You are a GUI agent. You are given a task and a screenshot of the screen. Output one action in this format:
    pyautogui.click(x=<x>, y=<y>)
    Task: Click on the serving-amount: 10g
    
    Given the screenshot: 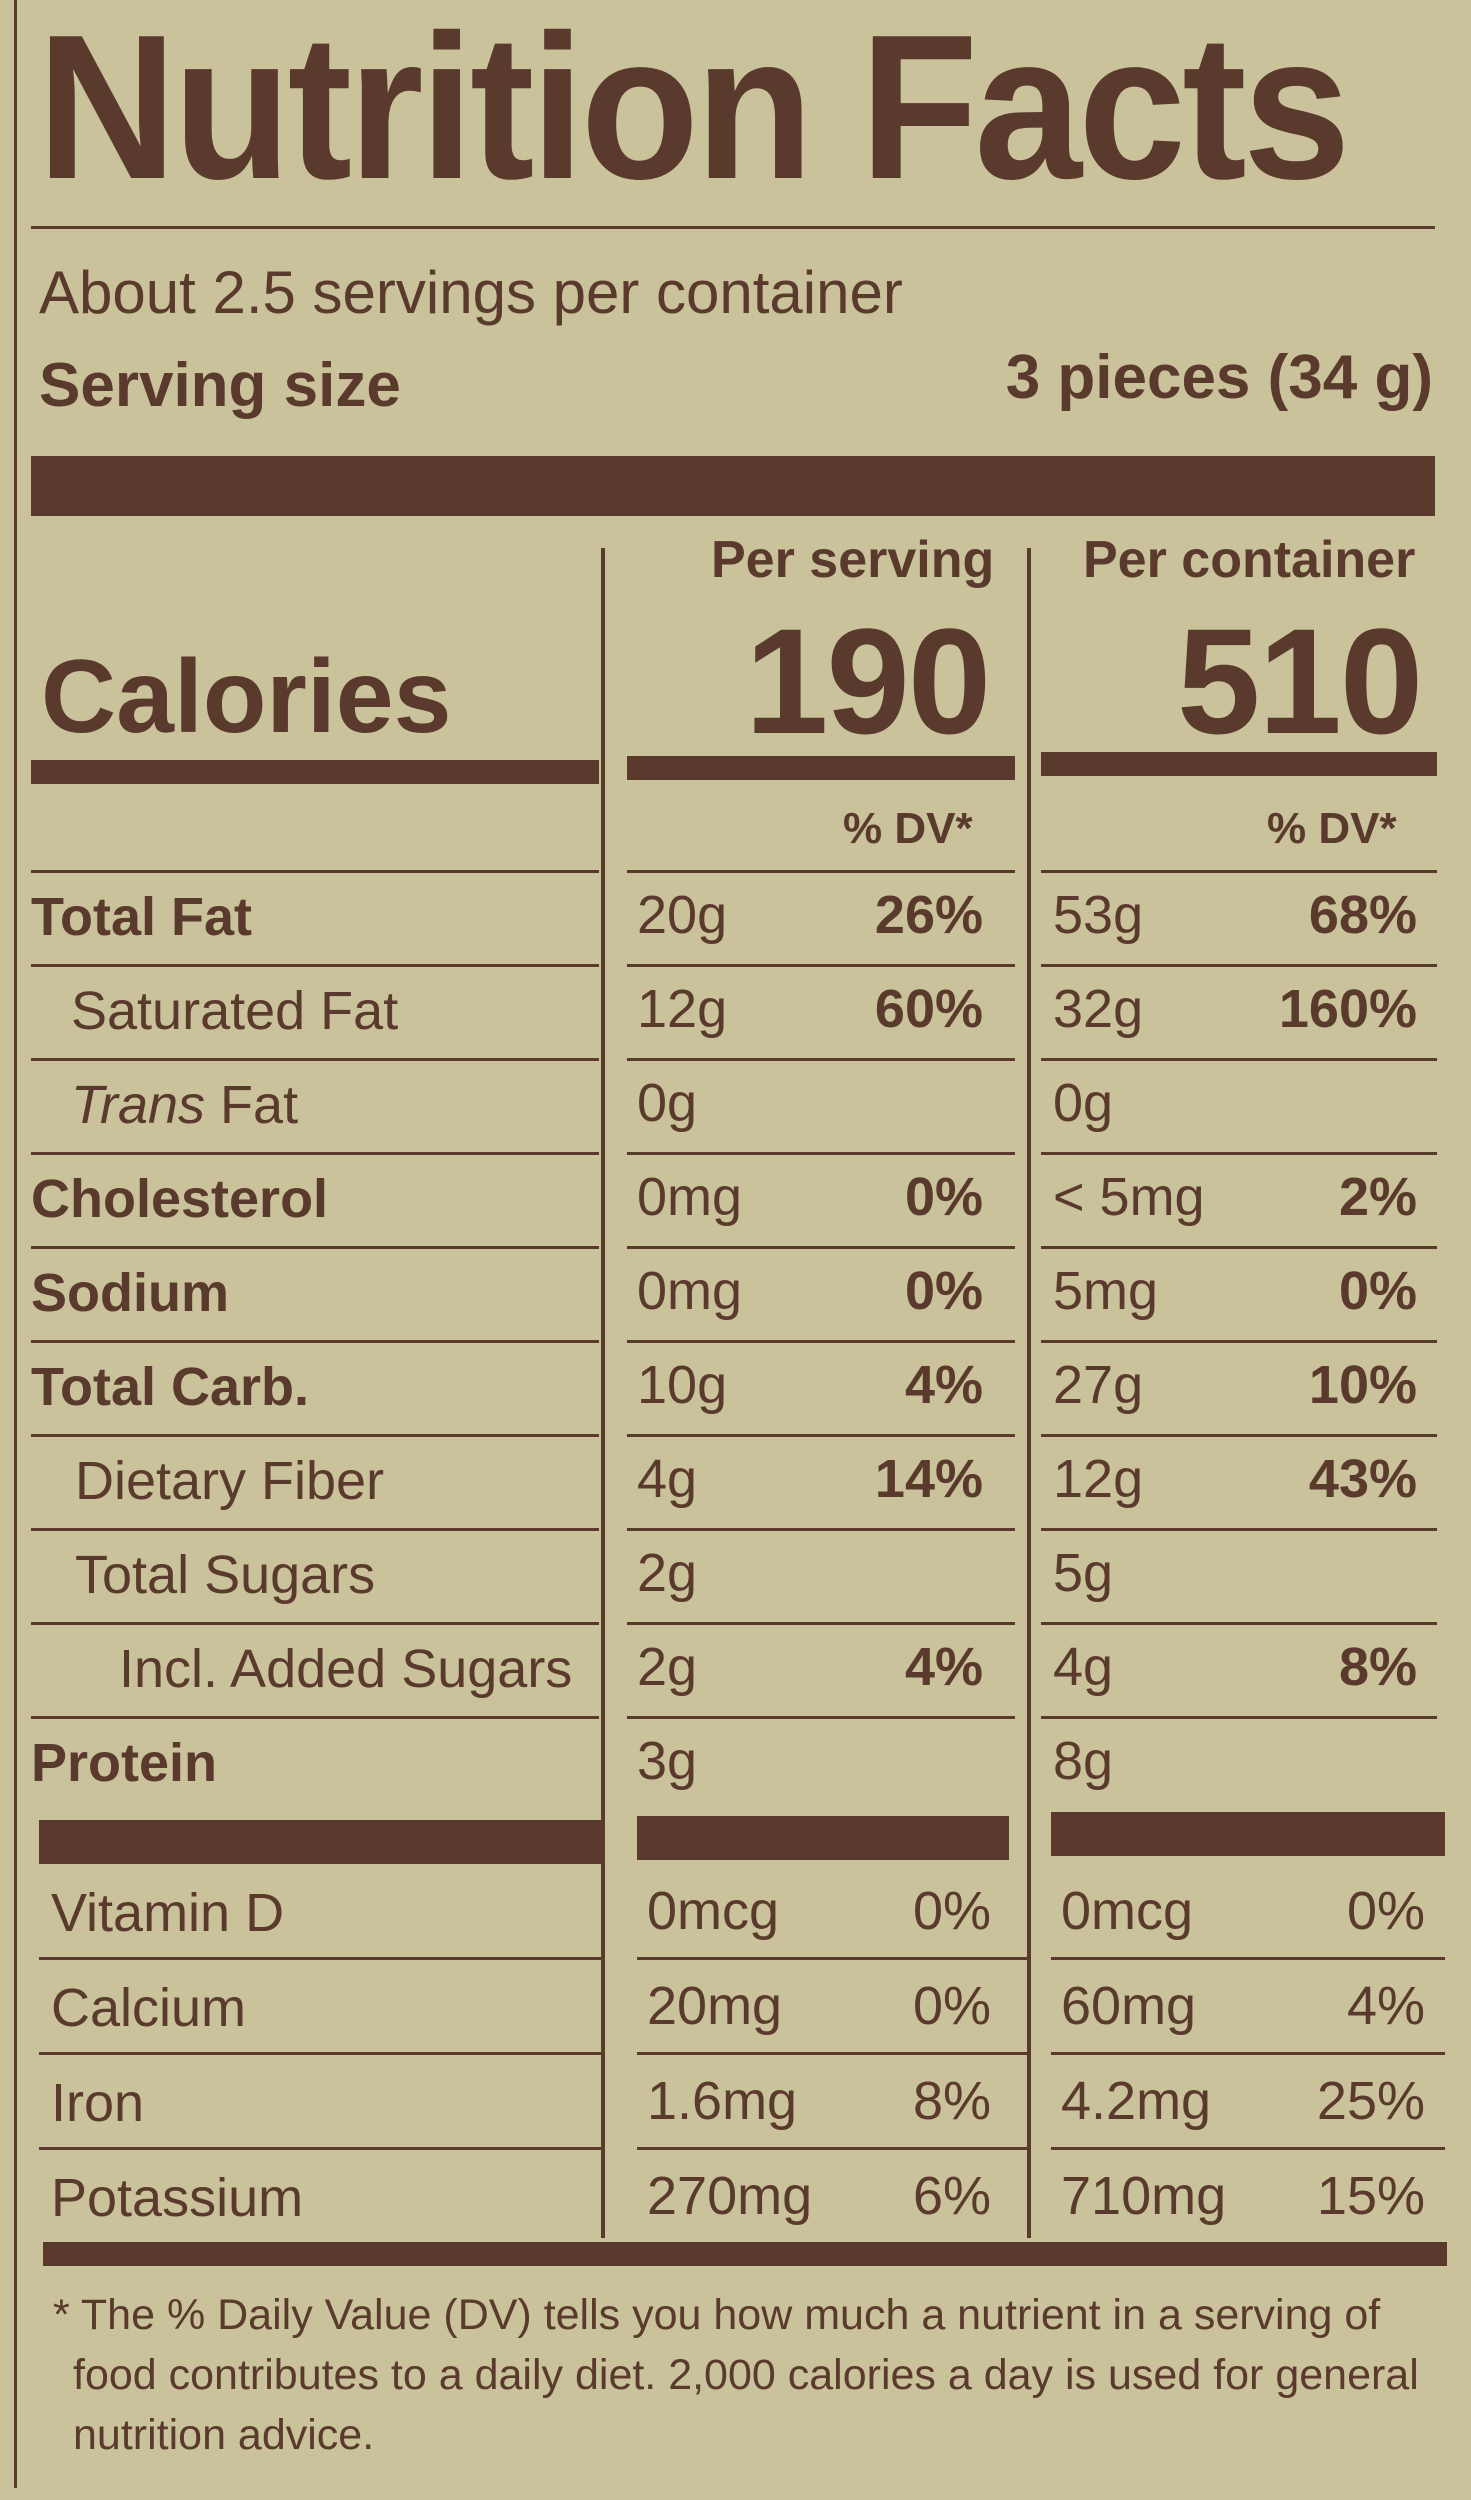 What is the action you would take?
    pyautogui.click(x=682, y=1385)
    